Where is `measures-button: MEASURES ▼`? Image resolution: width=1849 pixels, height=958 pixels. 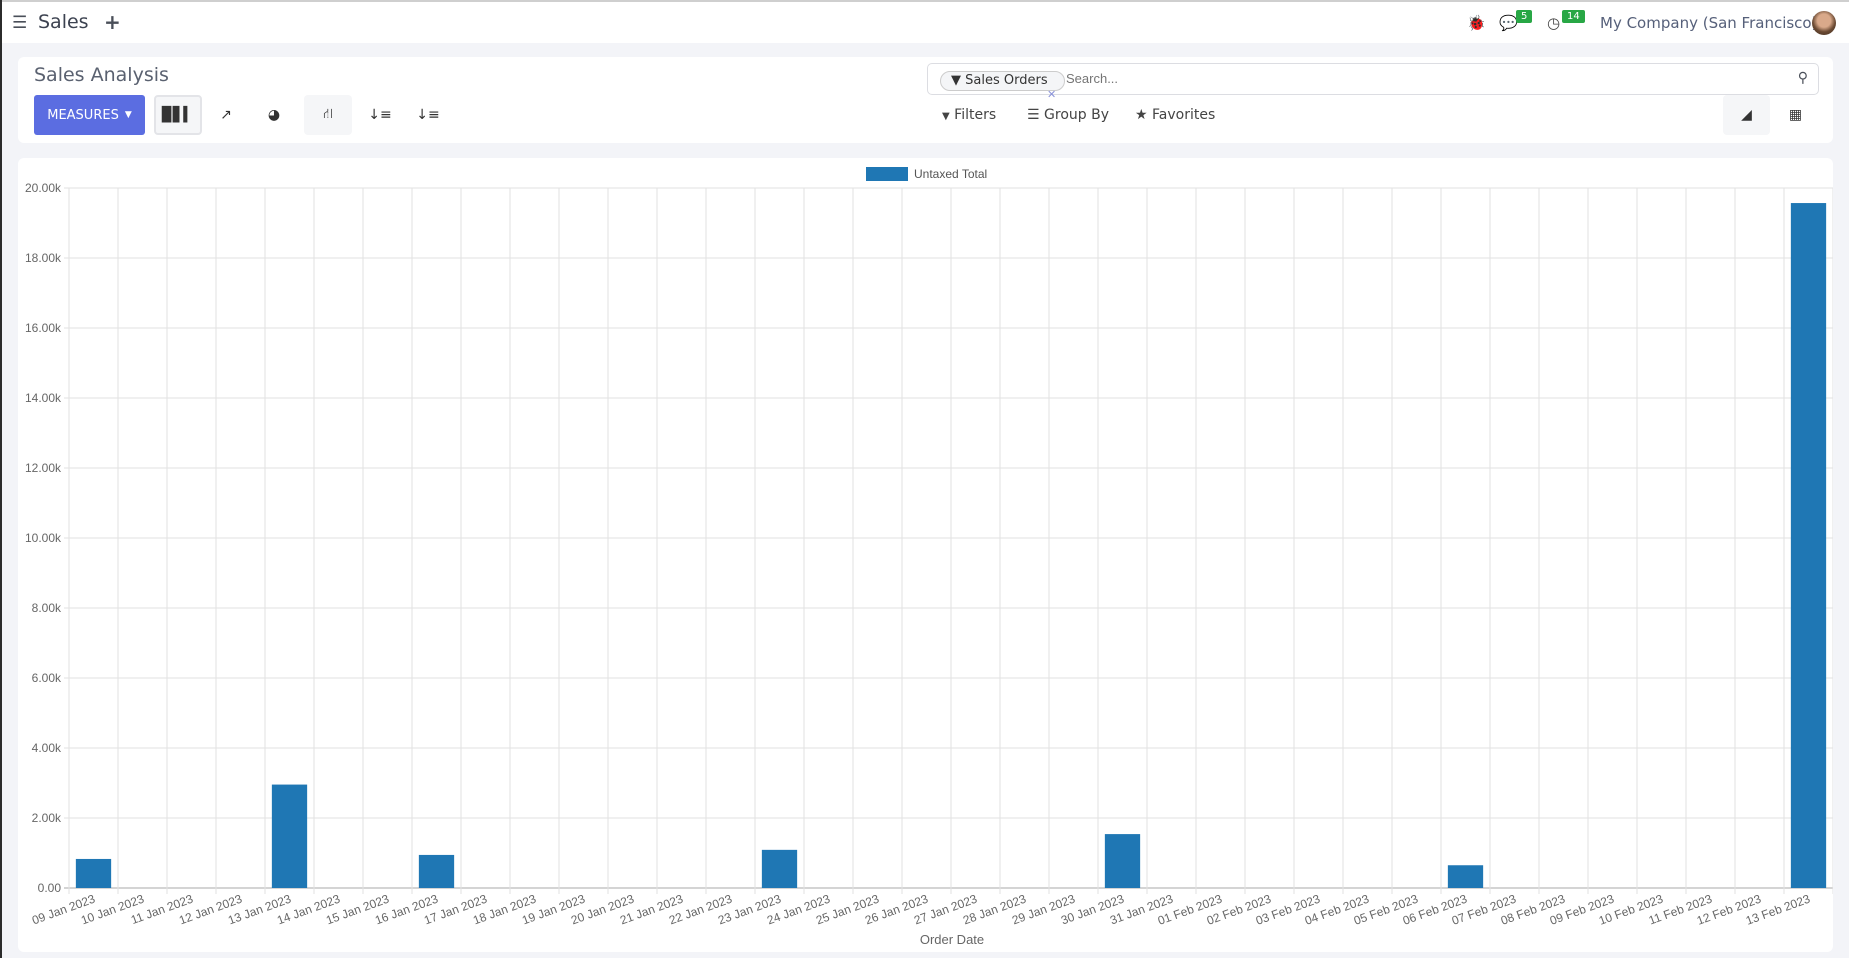
measures-button: MEASURES ▼ is located at coordinates (89, 115).